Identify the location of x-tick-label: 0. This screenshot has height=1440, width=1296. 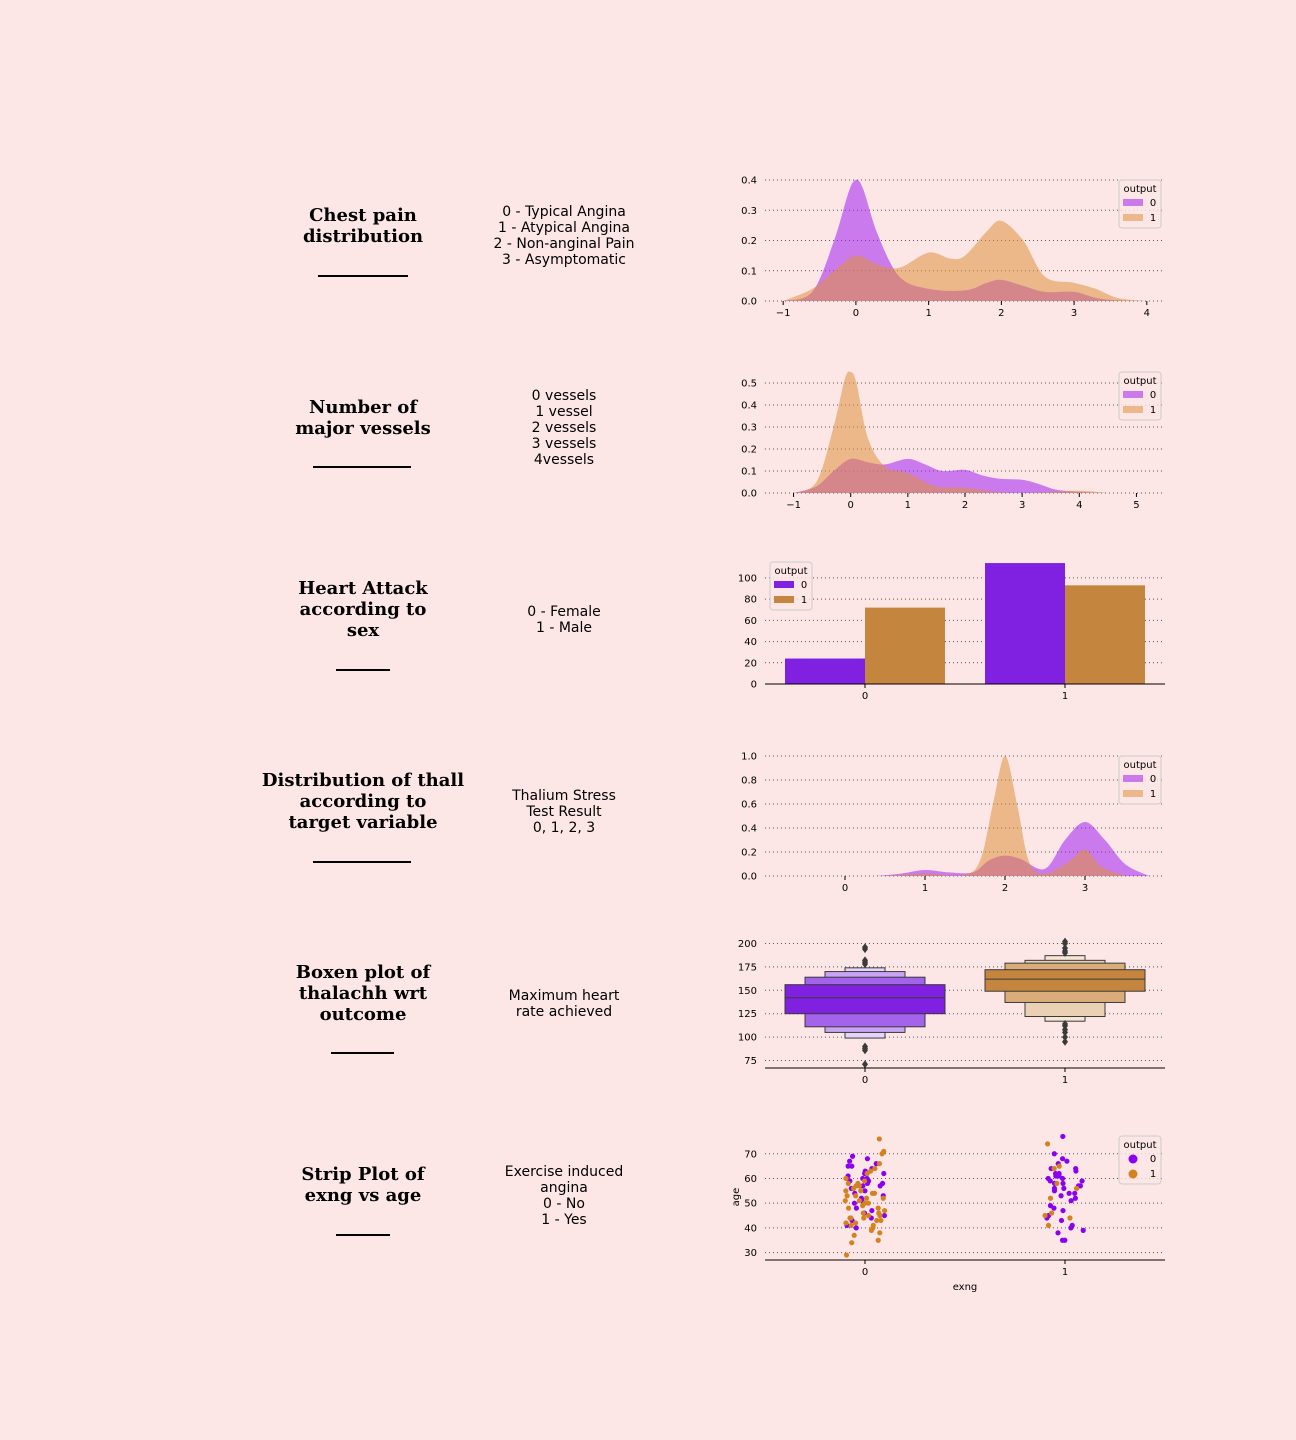
(865, 1080).